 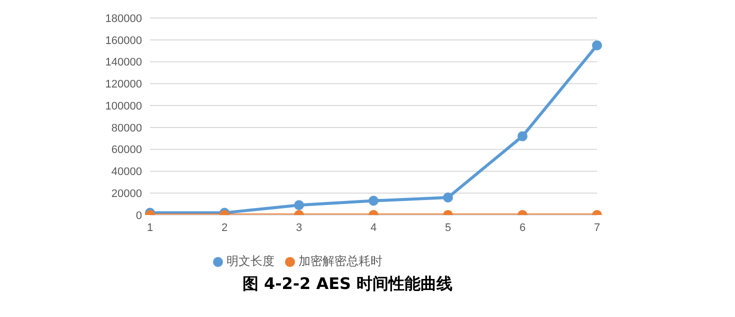 I want to click on y-tick-label: 20000, so click(x=126, y=194).